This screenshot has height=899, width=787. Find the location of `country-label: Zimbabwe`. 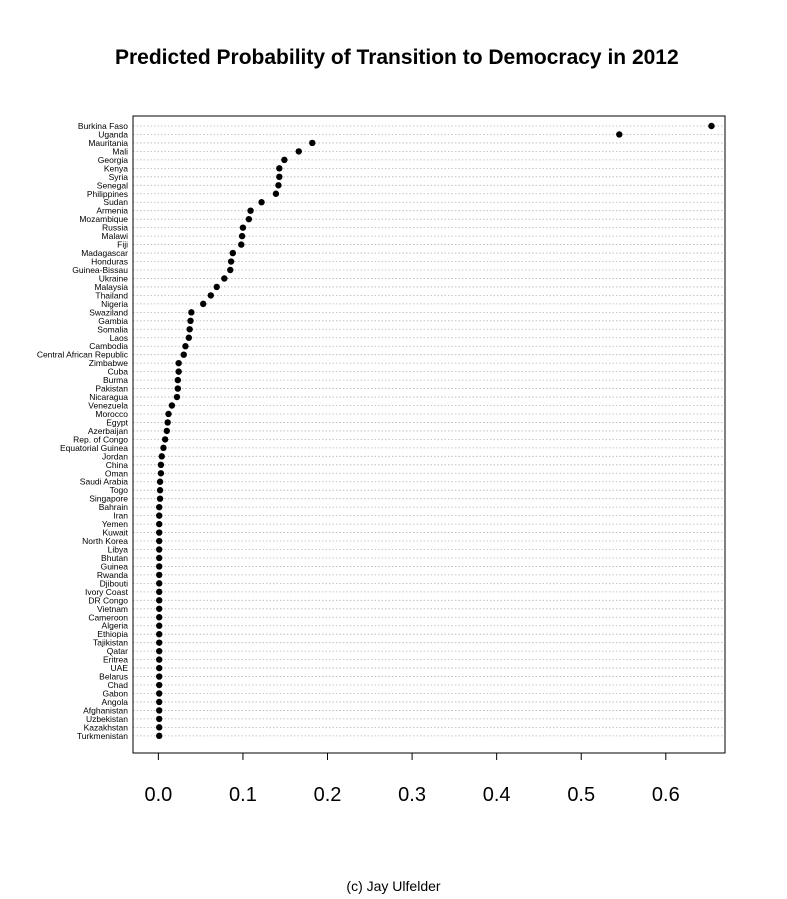

country-label: Zimbabwe is located at coordinates (108, 363).